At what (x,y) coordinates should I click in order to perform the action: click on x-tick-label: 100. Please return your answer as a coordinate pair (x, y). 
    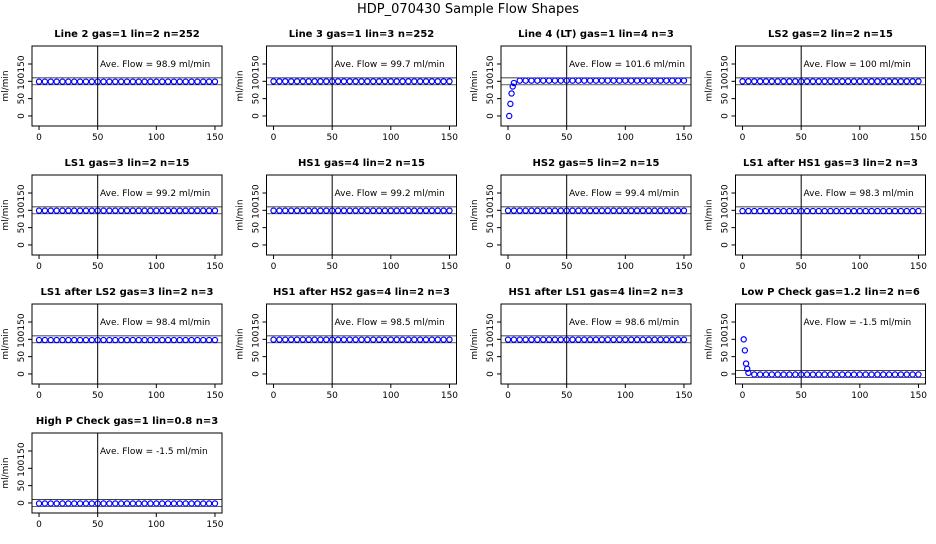
    Looking at the image, I should click on (156, 396).